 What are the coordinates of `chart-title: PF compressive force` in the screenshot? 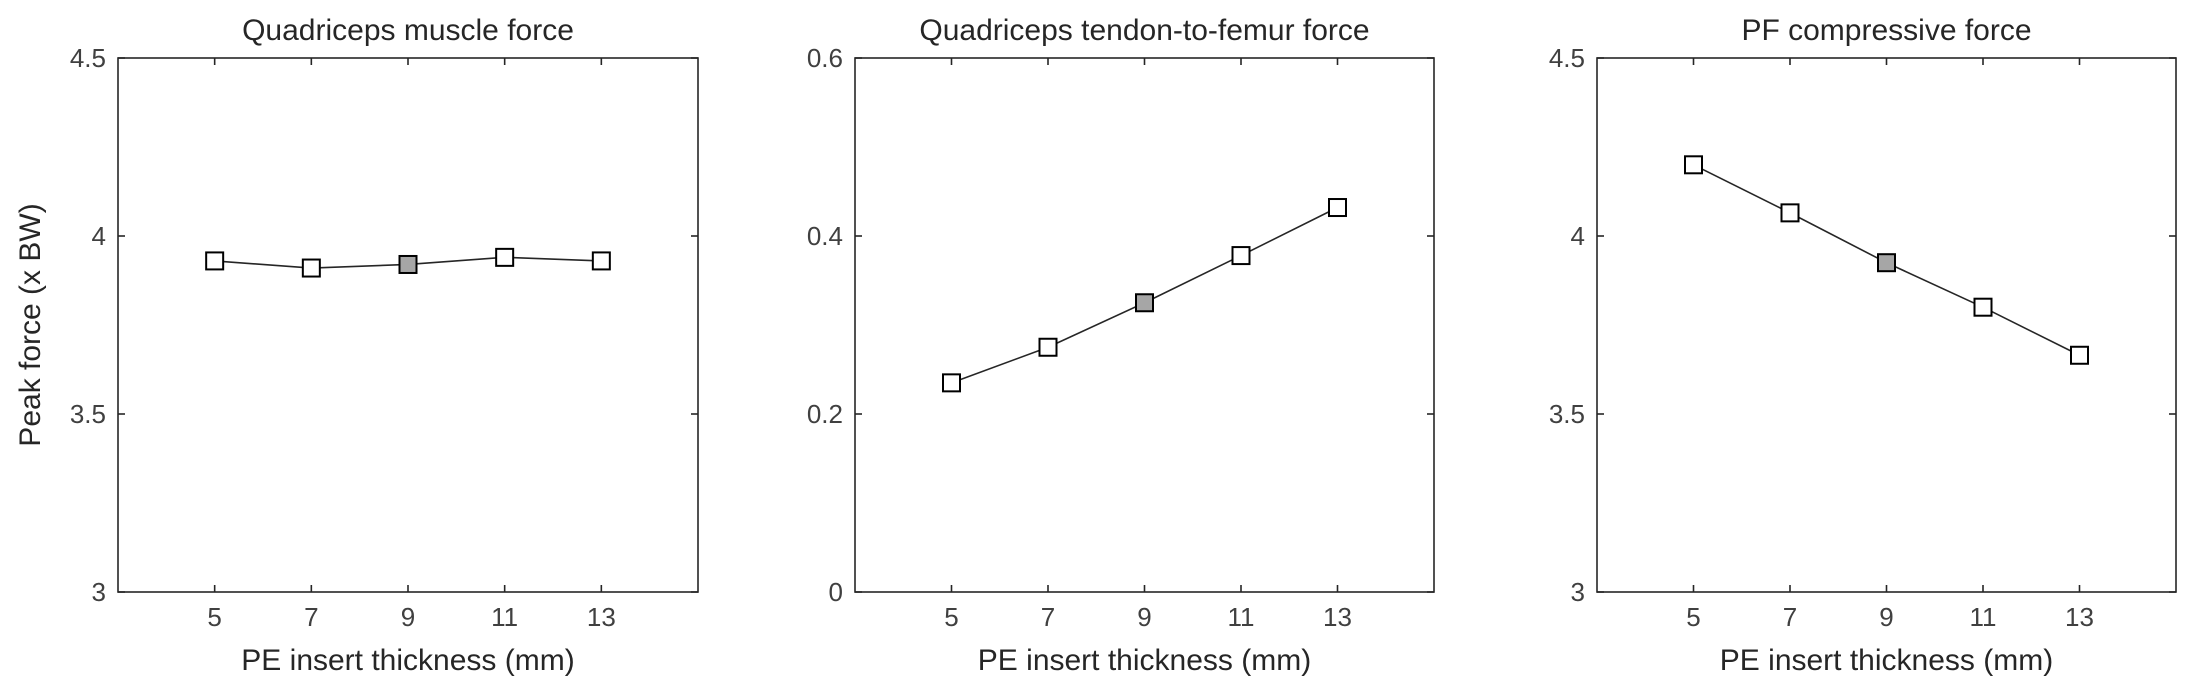 It's located at (1886, 30).